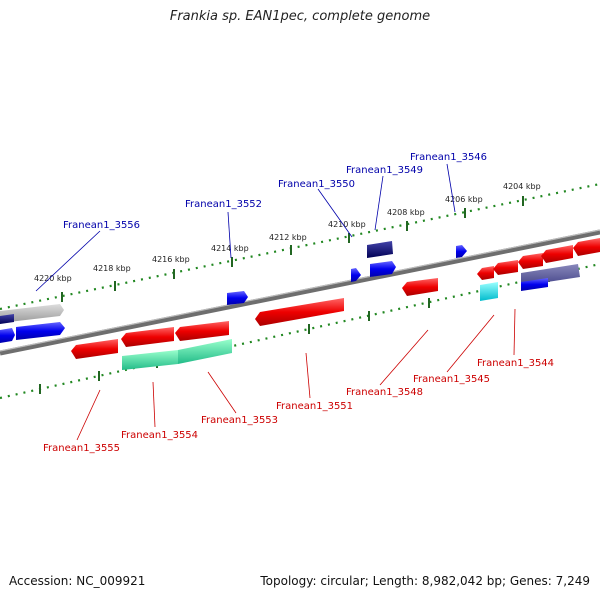 The width and height of the screenshot is (600, 600). I want to click on gene-label-3549: Franean1_3549, so click(384, 170).